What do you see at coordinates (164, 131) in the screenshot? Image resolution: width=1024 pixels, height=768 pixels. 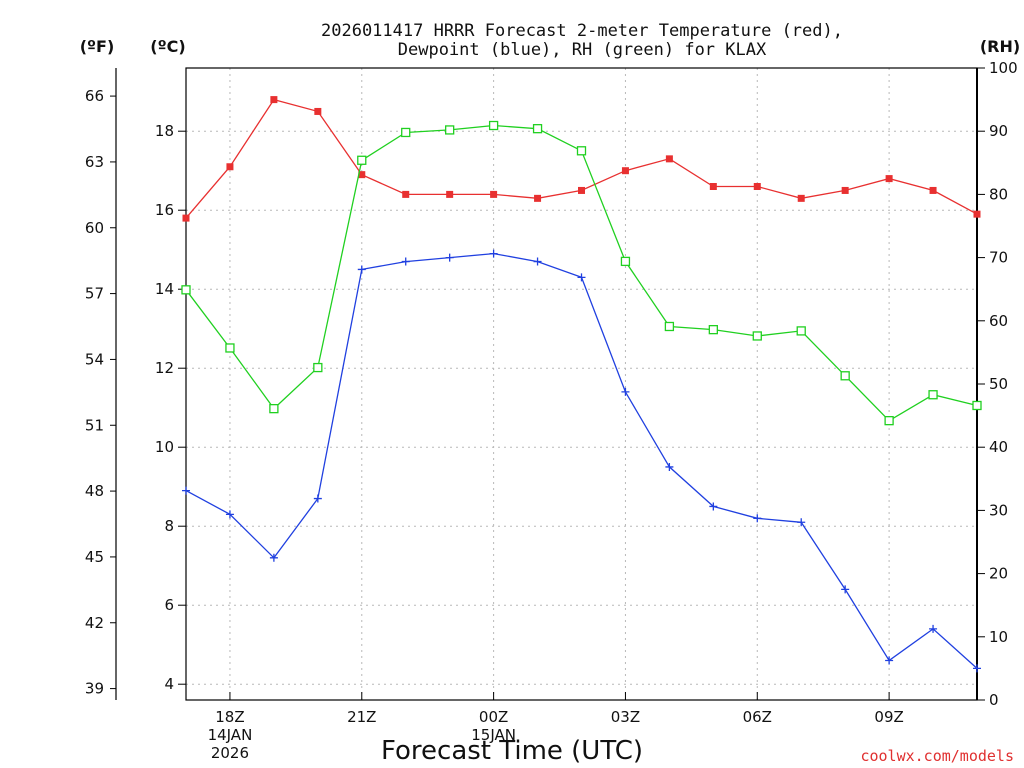 I see `celsius-tick-label: 18` at bounding box center [164, 131].